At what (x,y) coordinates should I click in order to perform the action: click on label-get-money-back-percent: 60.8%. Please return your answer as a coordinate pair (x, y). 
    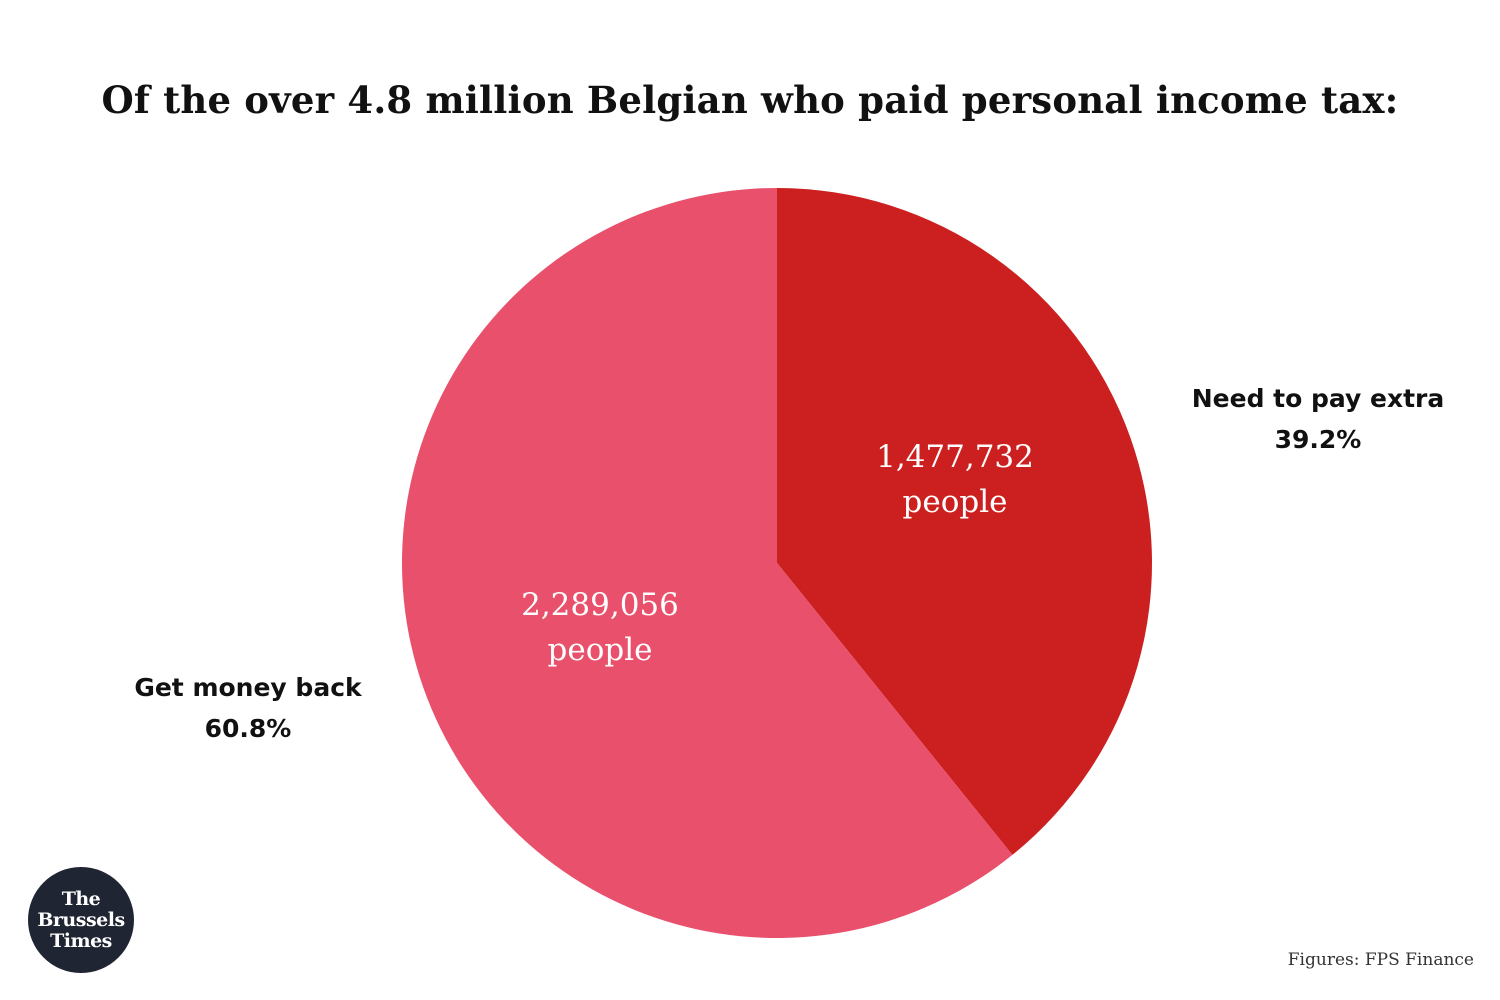
    Looking at the image, I should click on (248, 728).